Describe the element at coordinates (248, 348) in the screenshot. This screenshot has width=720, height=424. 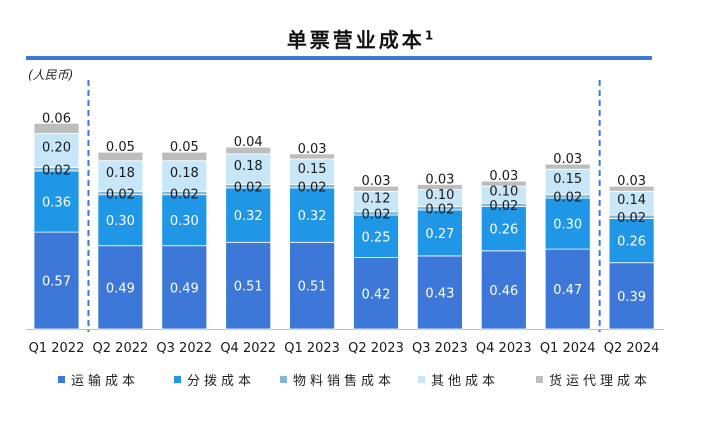
I see `x-tick-label: Q4 2022` at that location.